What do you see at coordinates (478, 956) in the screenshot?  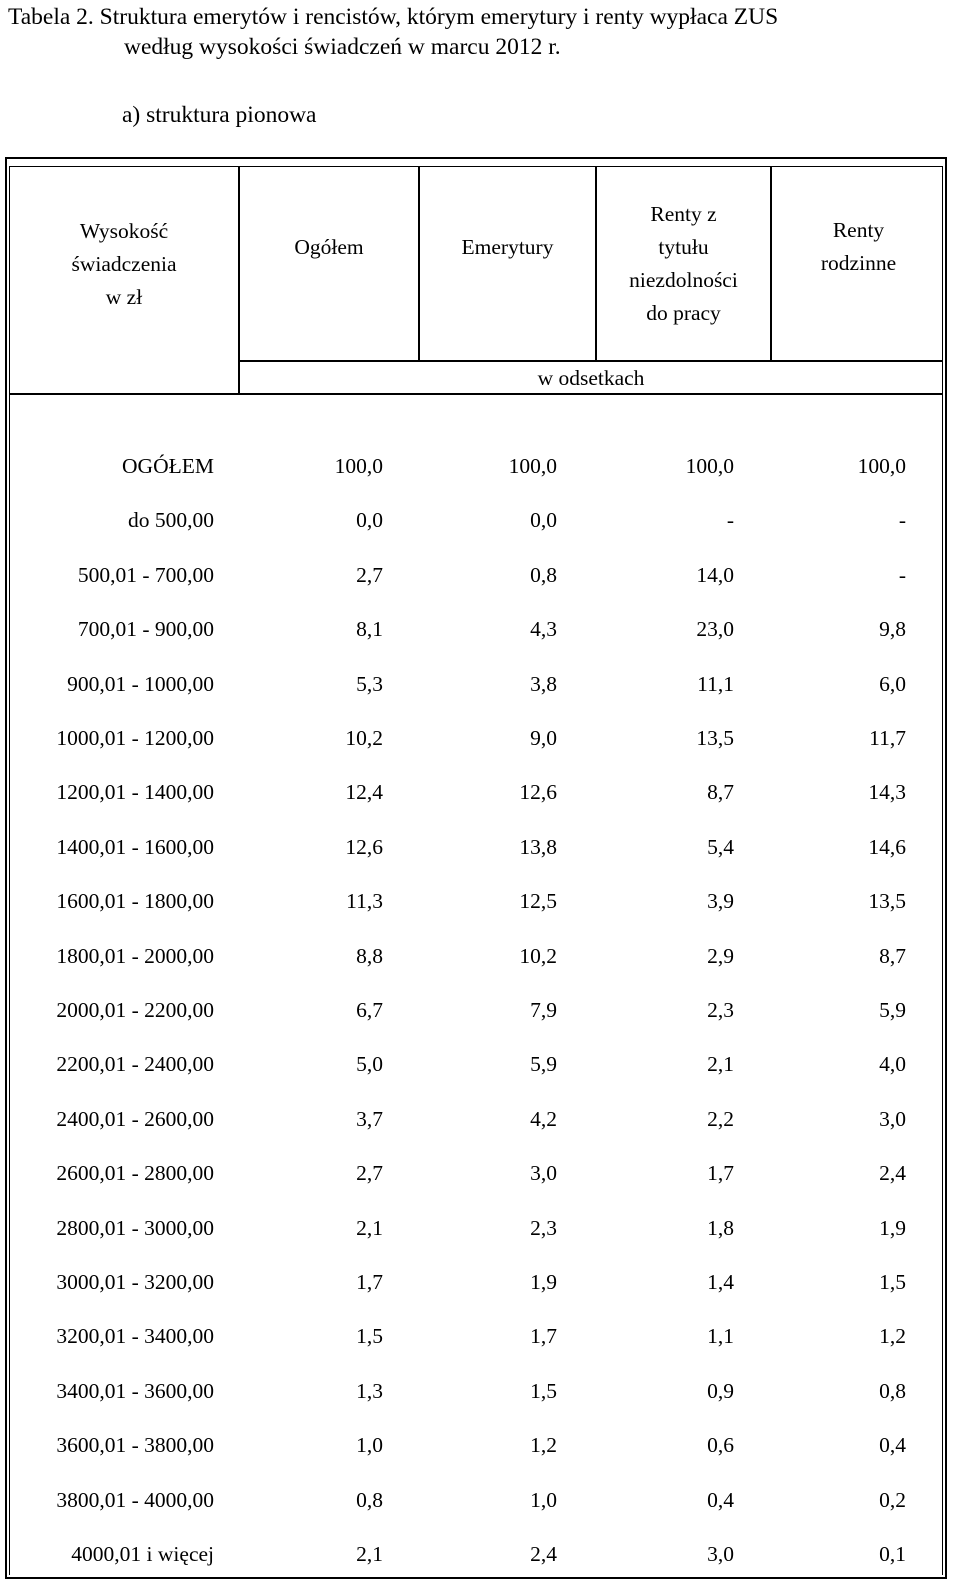 I see `table-row: 1800,01 - 2000,00 8,8 10,2 2,9 8,7` at bounding box center [478, 956].